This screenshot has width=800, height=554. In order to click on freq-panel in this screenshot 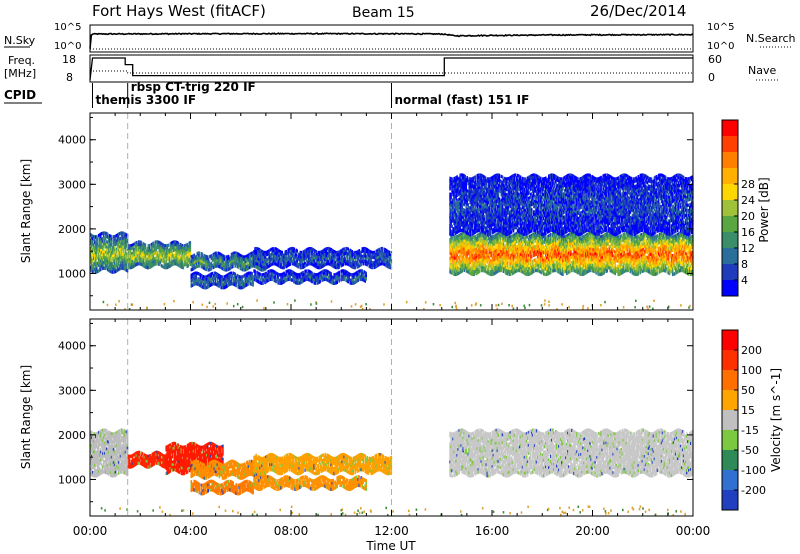, I will do `click(391, 68)`.